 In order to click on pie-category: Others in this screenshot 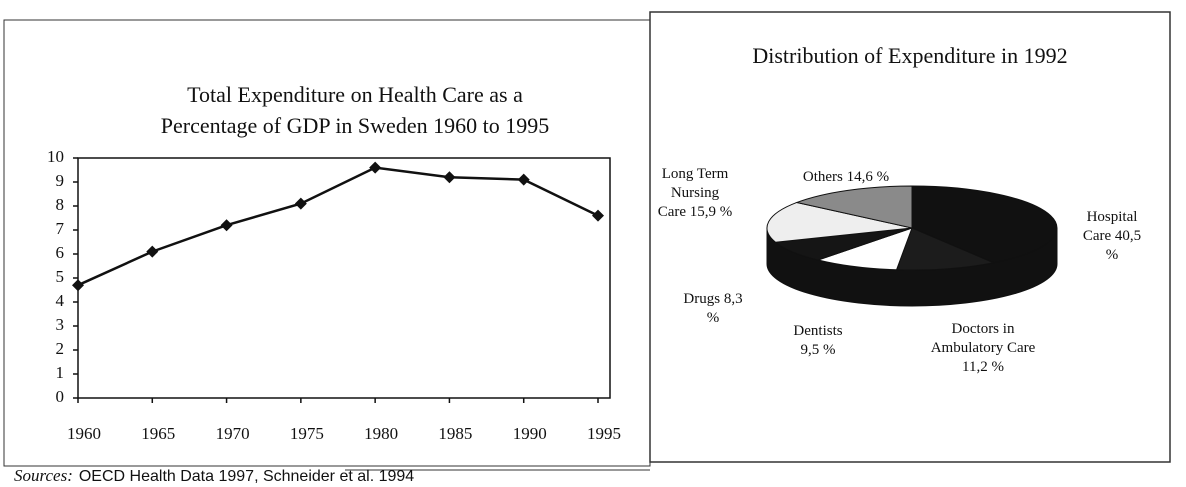, I will do `click(822, 177)`.